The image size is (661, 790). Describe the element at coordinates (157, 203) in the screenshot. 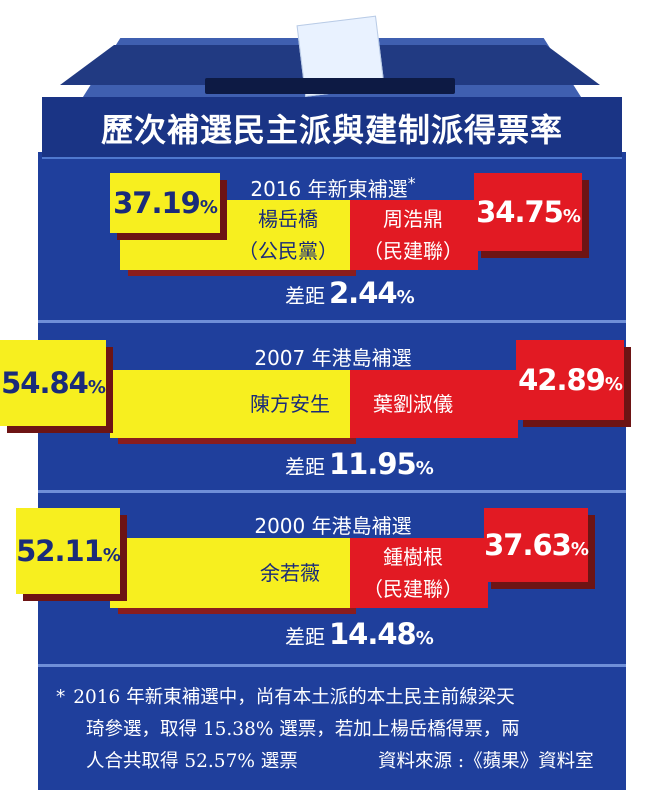

I see `pct-value: 37.19` at that location.